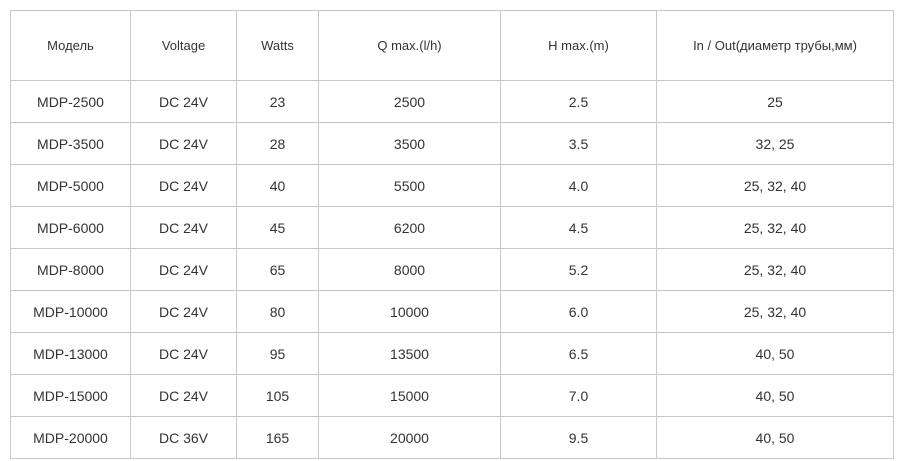 This screenshot has width=900, height=461. Describe the element at coordinates (578, 185) in the screenshot. I see `table-cell: 4.0` at that location.